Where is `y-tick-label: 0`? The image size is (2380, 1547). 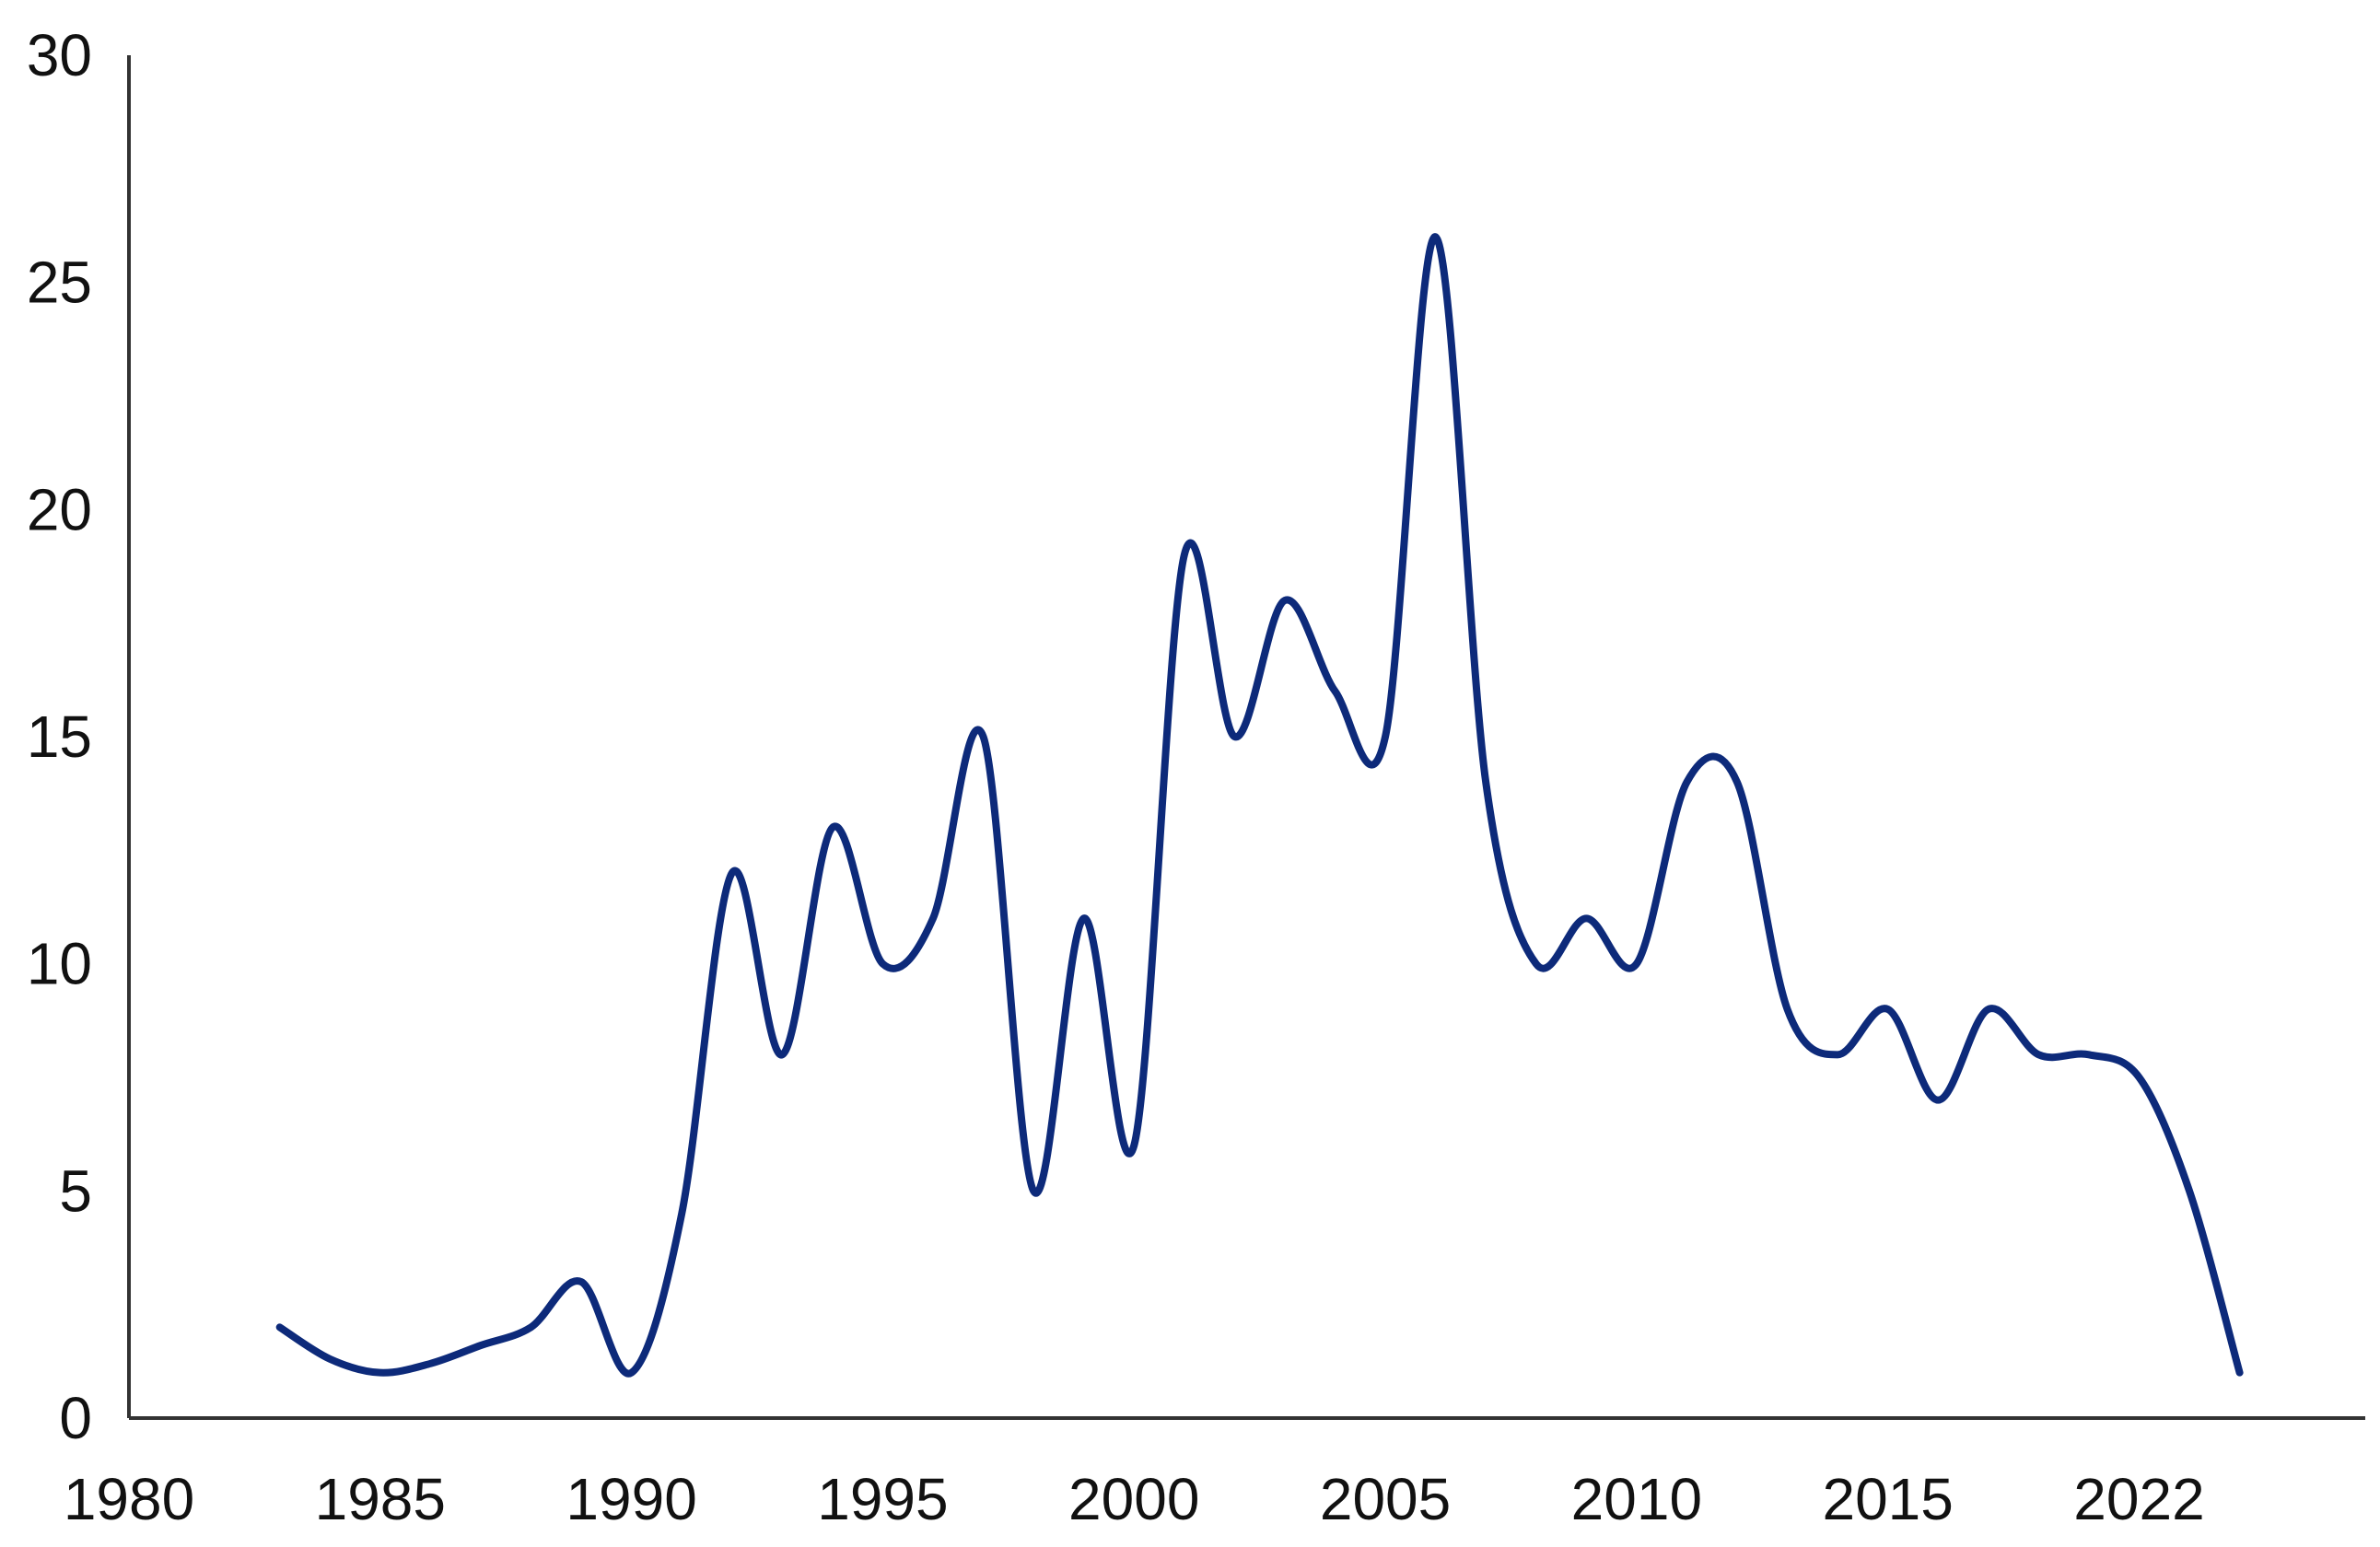
y-tick-label: 0 is located at coordinates (75, 1418).